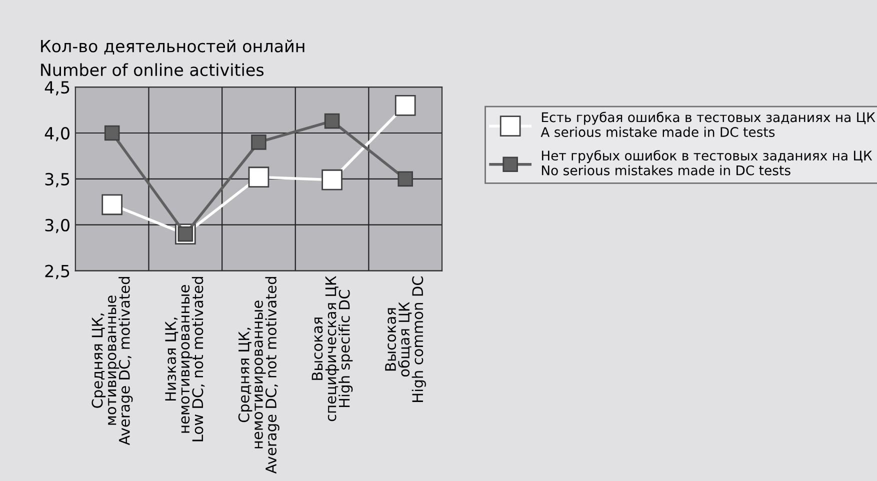 This screenshot has width=877, height=481. What do you see at coordinates (112, 361) in the screenshot?
I see `x-tick-label: Средняя ЦК, мотивированные Average DC, motivated` at bounding box center [112, 361].